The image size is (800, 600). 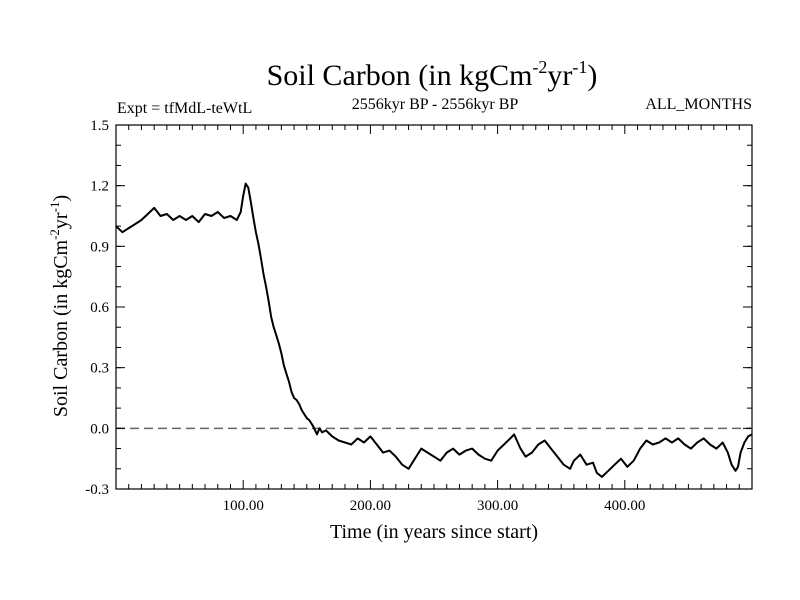 What do you see at coordinates (99, 247) in the screenshot?
I see `y-tick-label: 0.9` at bounding box center [99, 247].